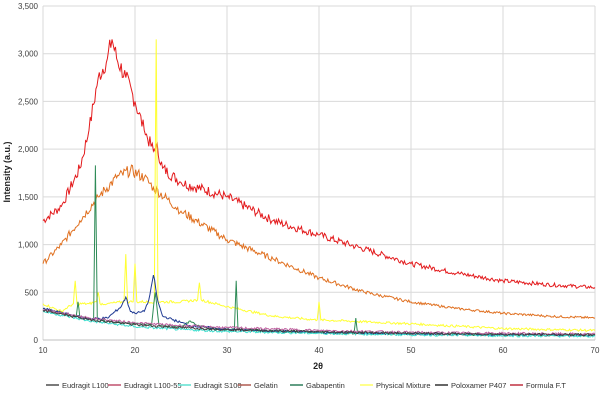  I want to click on legend-label: Poloxamer P407, so click(478, 385).